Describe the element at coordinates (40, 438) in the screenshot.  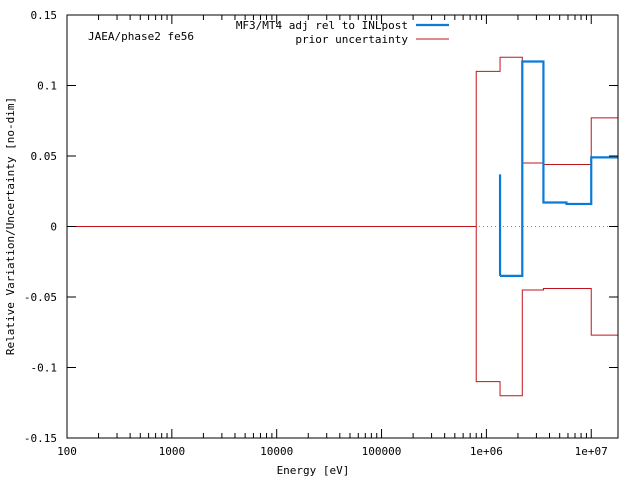
I see `y-tick-label: -0.15` at that location.